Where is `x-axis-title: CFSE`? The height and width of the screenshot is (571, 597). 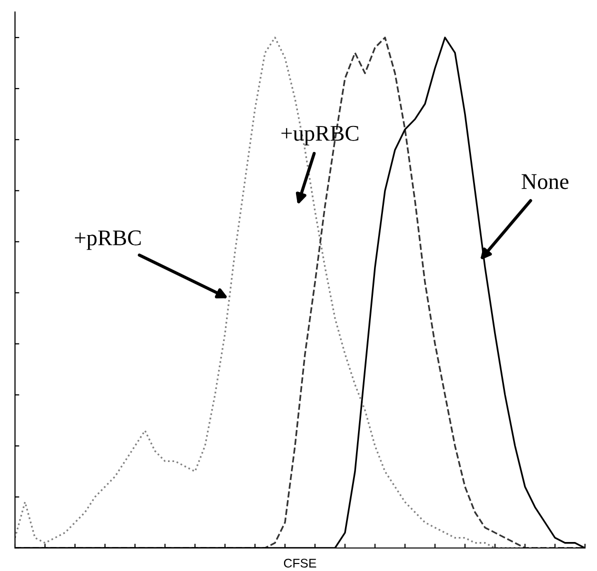 x-axis-title: CFSE is located at coordinates (300, 563).